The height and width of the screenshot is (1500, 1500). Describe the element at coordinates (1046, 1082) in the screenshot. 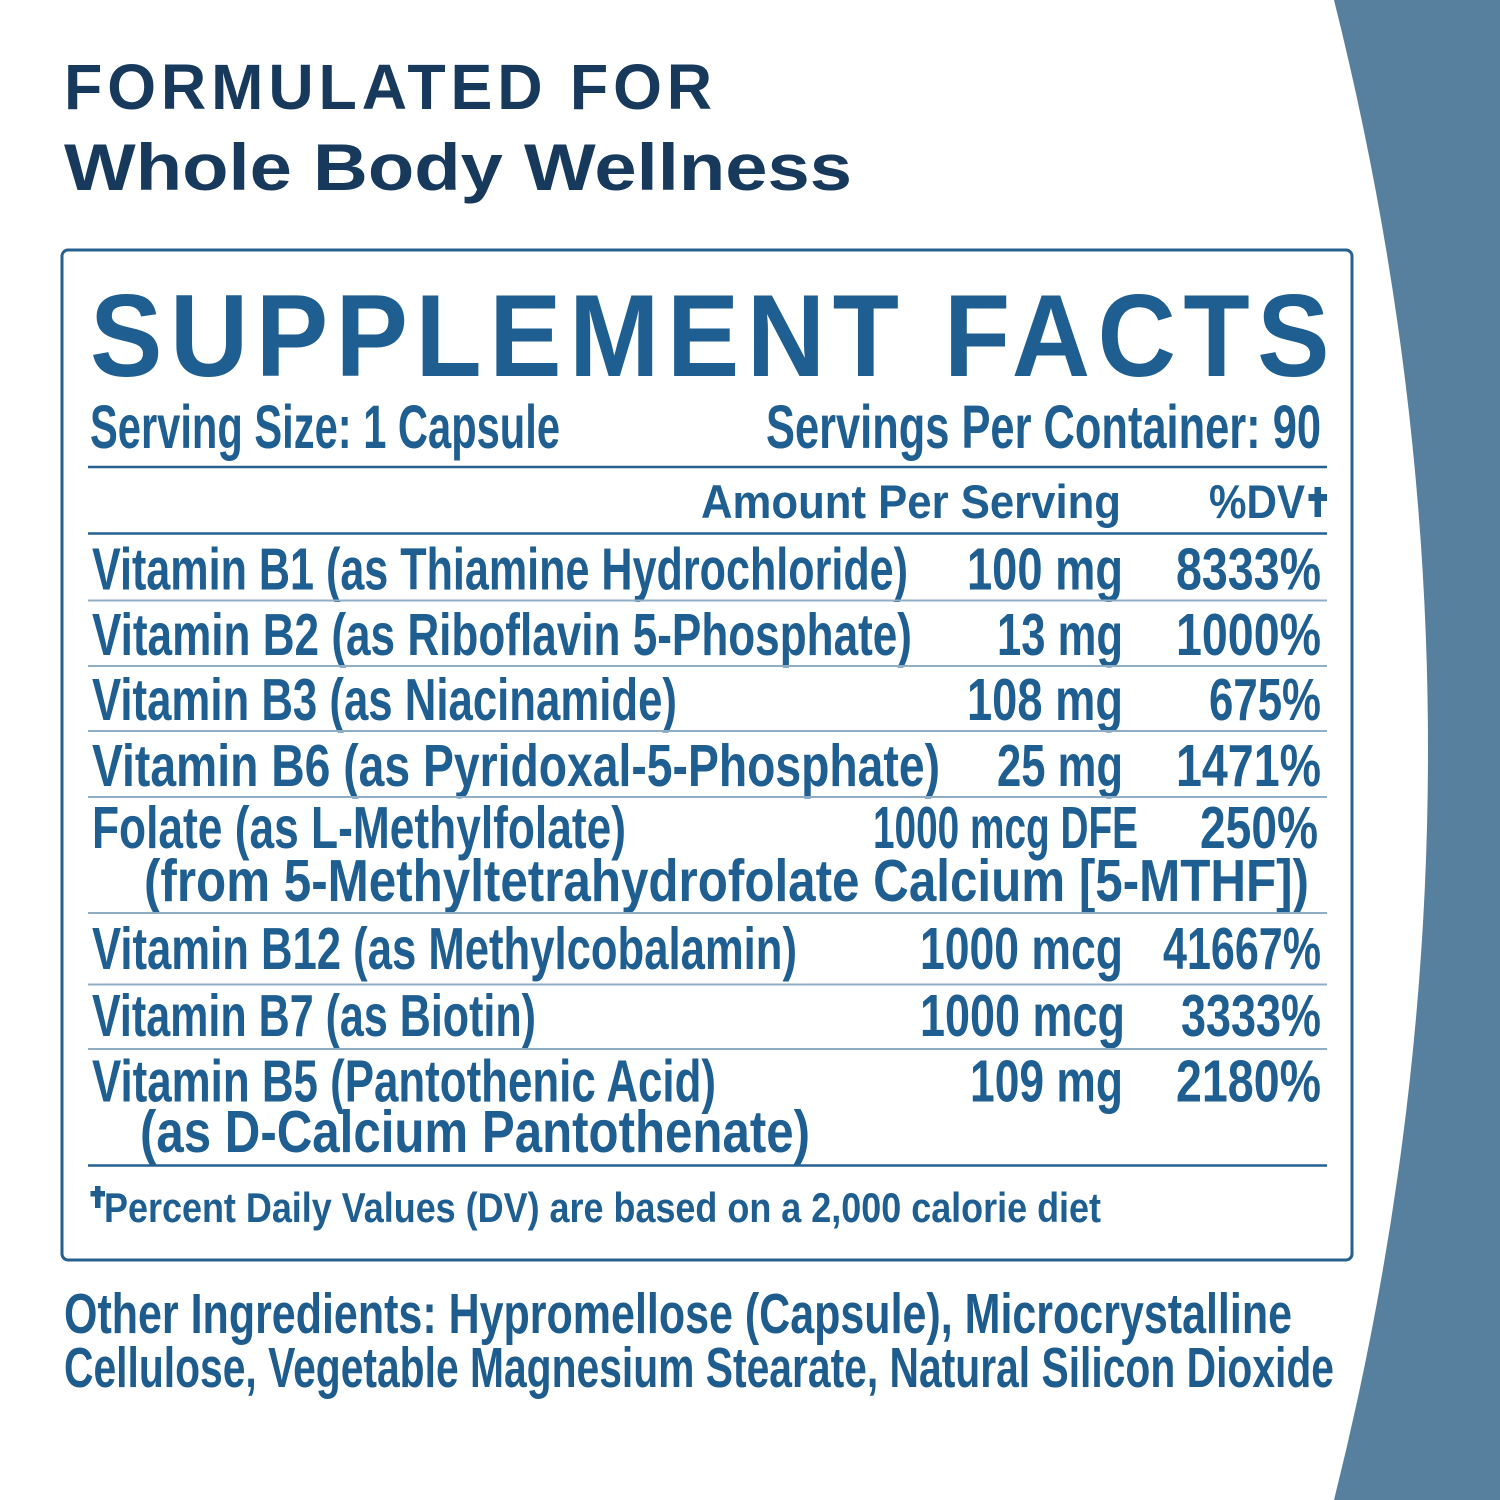

I see `svg-text: 109 mg` at that location.